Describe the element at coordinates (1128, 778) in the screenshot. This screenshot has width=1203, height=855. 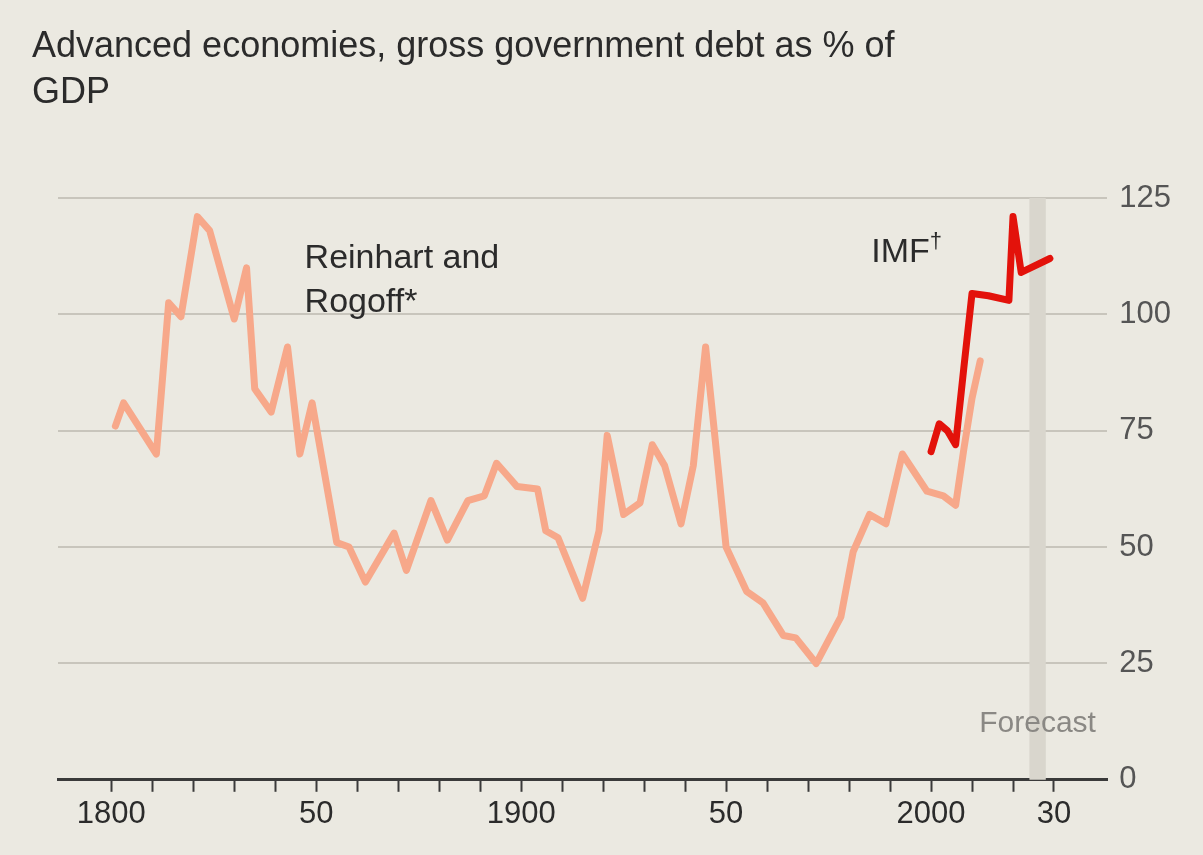
I see `y-tick-label: 0` at that location.